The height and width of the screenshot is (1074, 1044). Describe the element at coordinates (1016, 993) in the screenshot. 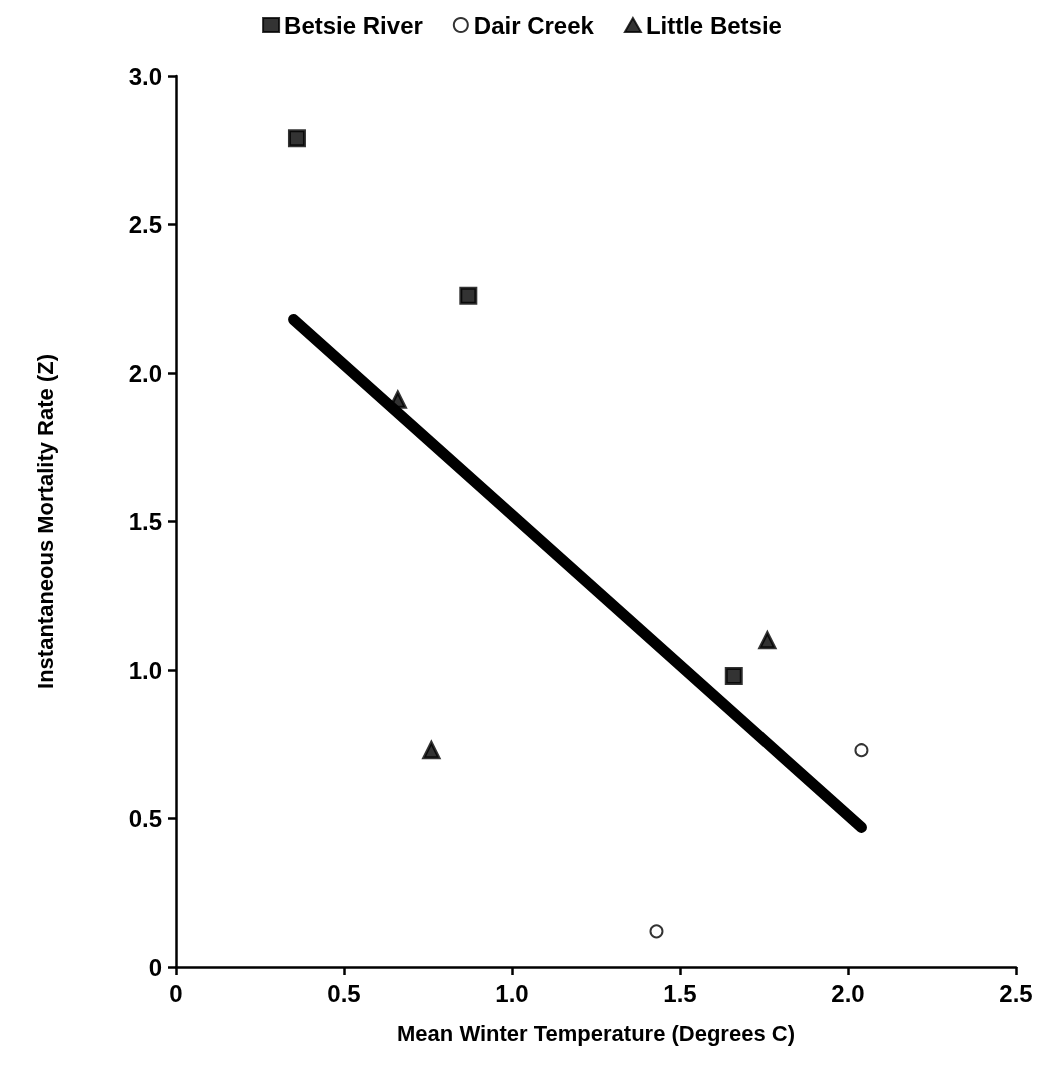

I see `x-tick-label: 2.5` at that location.